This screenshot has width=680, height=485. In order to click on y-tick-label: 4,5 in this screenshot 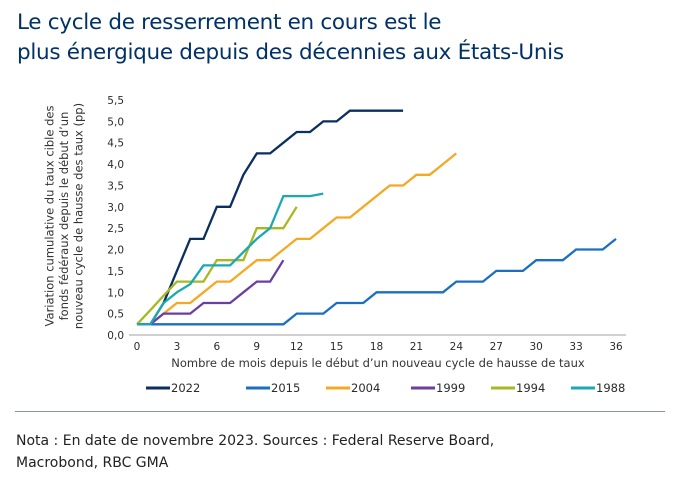, I will do `click(115, 144)`.